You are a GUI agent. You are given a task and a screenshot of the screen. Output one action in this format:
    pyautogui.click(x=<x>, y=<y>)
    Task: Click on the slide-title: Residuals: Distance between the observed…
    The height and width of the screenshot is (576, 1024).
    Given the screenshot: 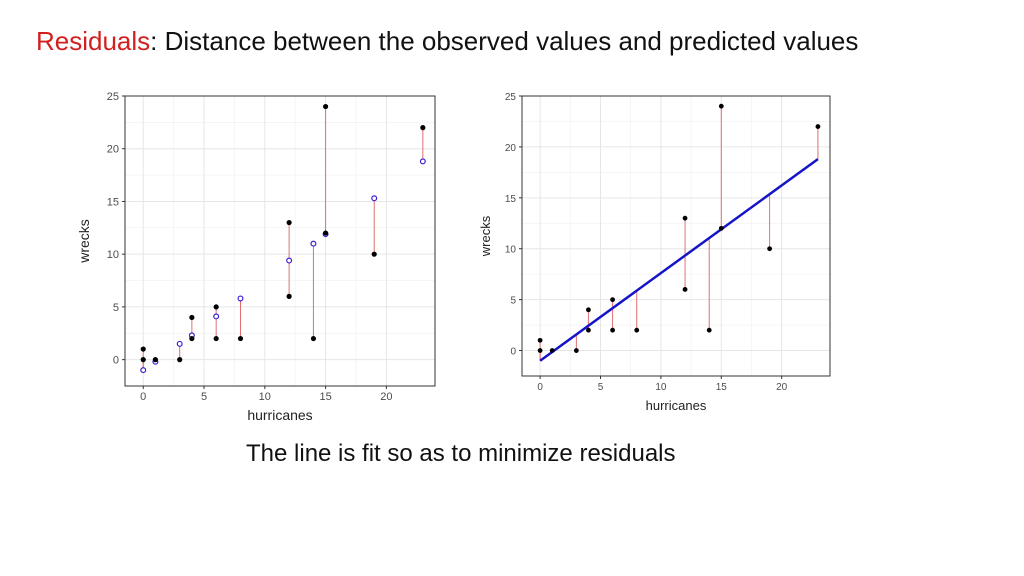 What is the action you would take?
    pyautogui.click(x=447, y=41)
    